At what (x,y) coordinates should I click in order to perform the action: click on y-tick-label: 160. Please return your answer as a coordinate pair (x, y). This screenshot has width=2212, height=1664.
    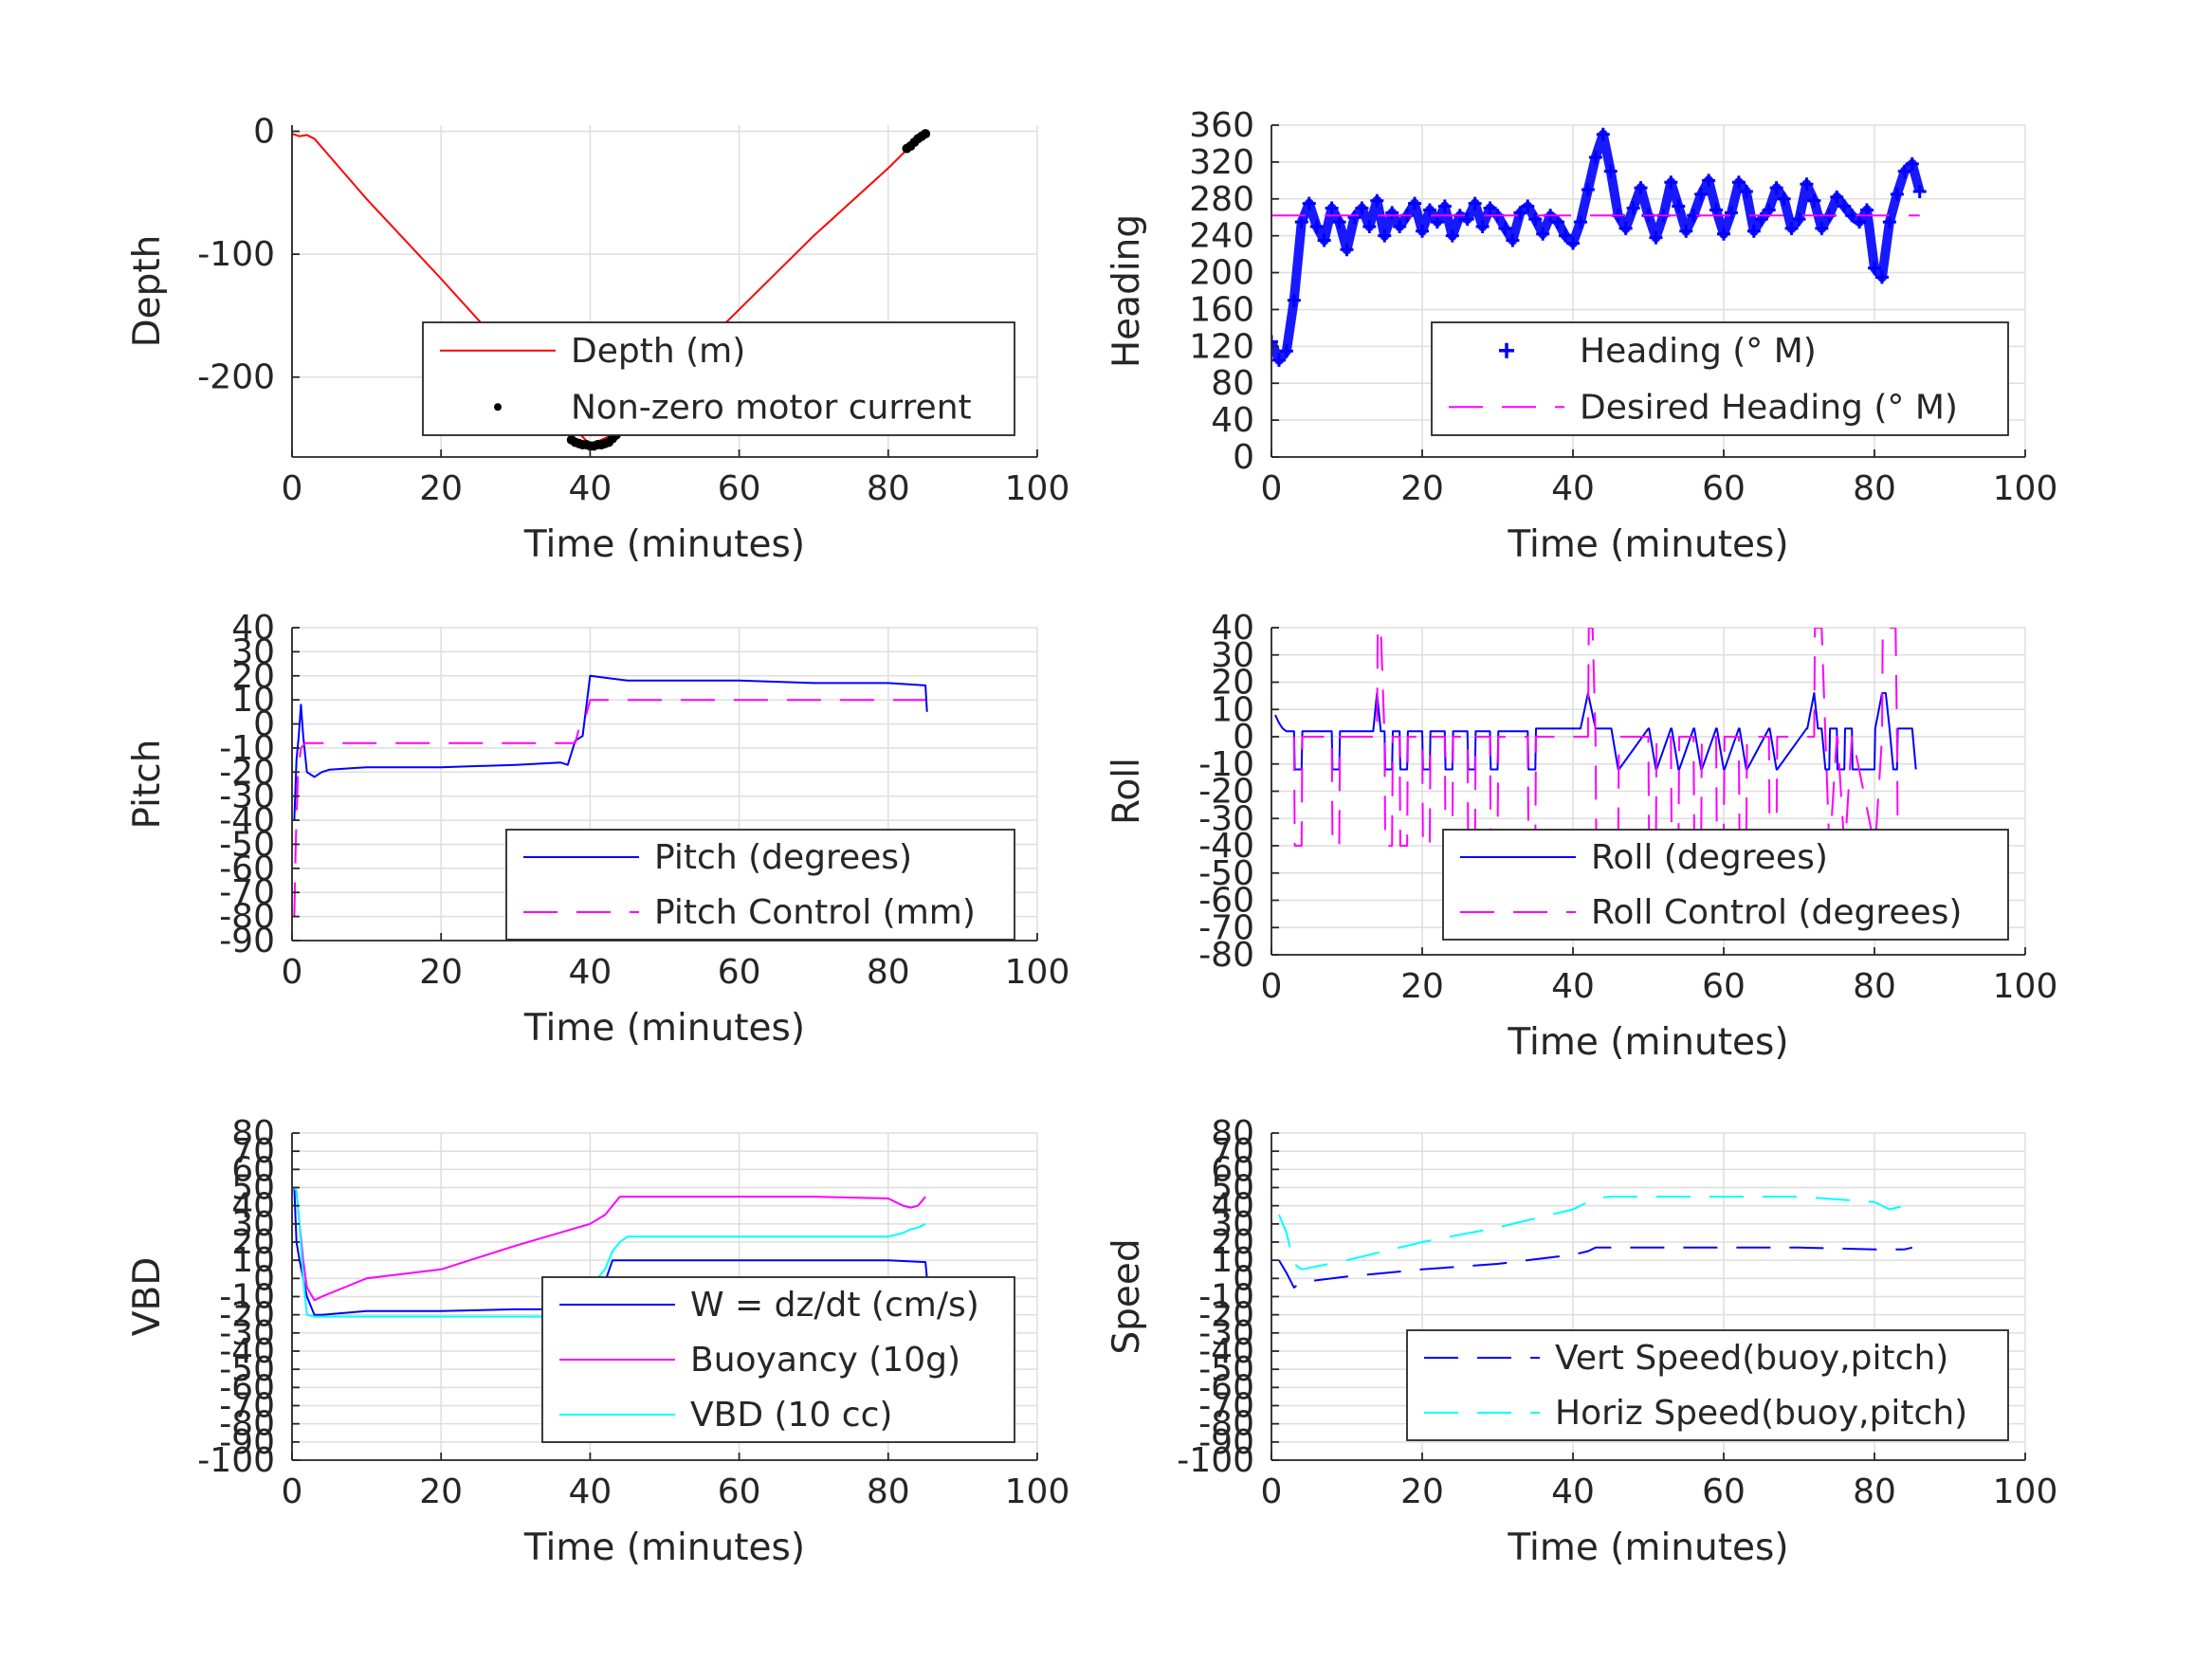
    Looking at the image, I should click on (1221, 309).